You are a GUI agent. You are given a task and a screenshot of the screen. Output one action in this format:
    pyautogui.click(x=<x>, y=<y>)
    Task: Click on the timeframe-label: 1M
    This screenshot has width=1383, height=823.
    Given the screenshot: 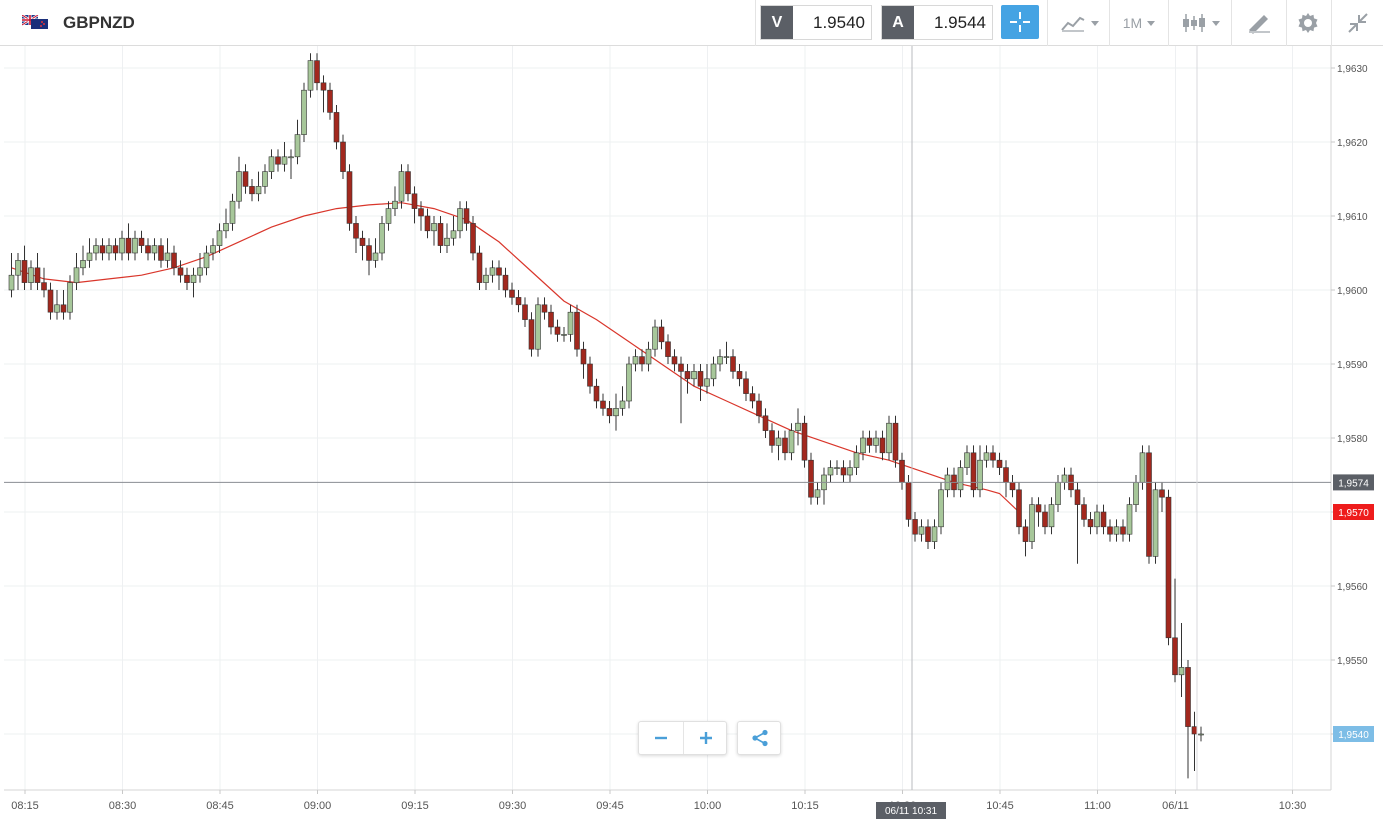 What is the action you would take?
    pyautogui.click(x=1132, y=23)
    